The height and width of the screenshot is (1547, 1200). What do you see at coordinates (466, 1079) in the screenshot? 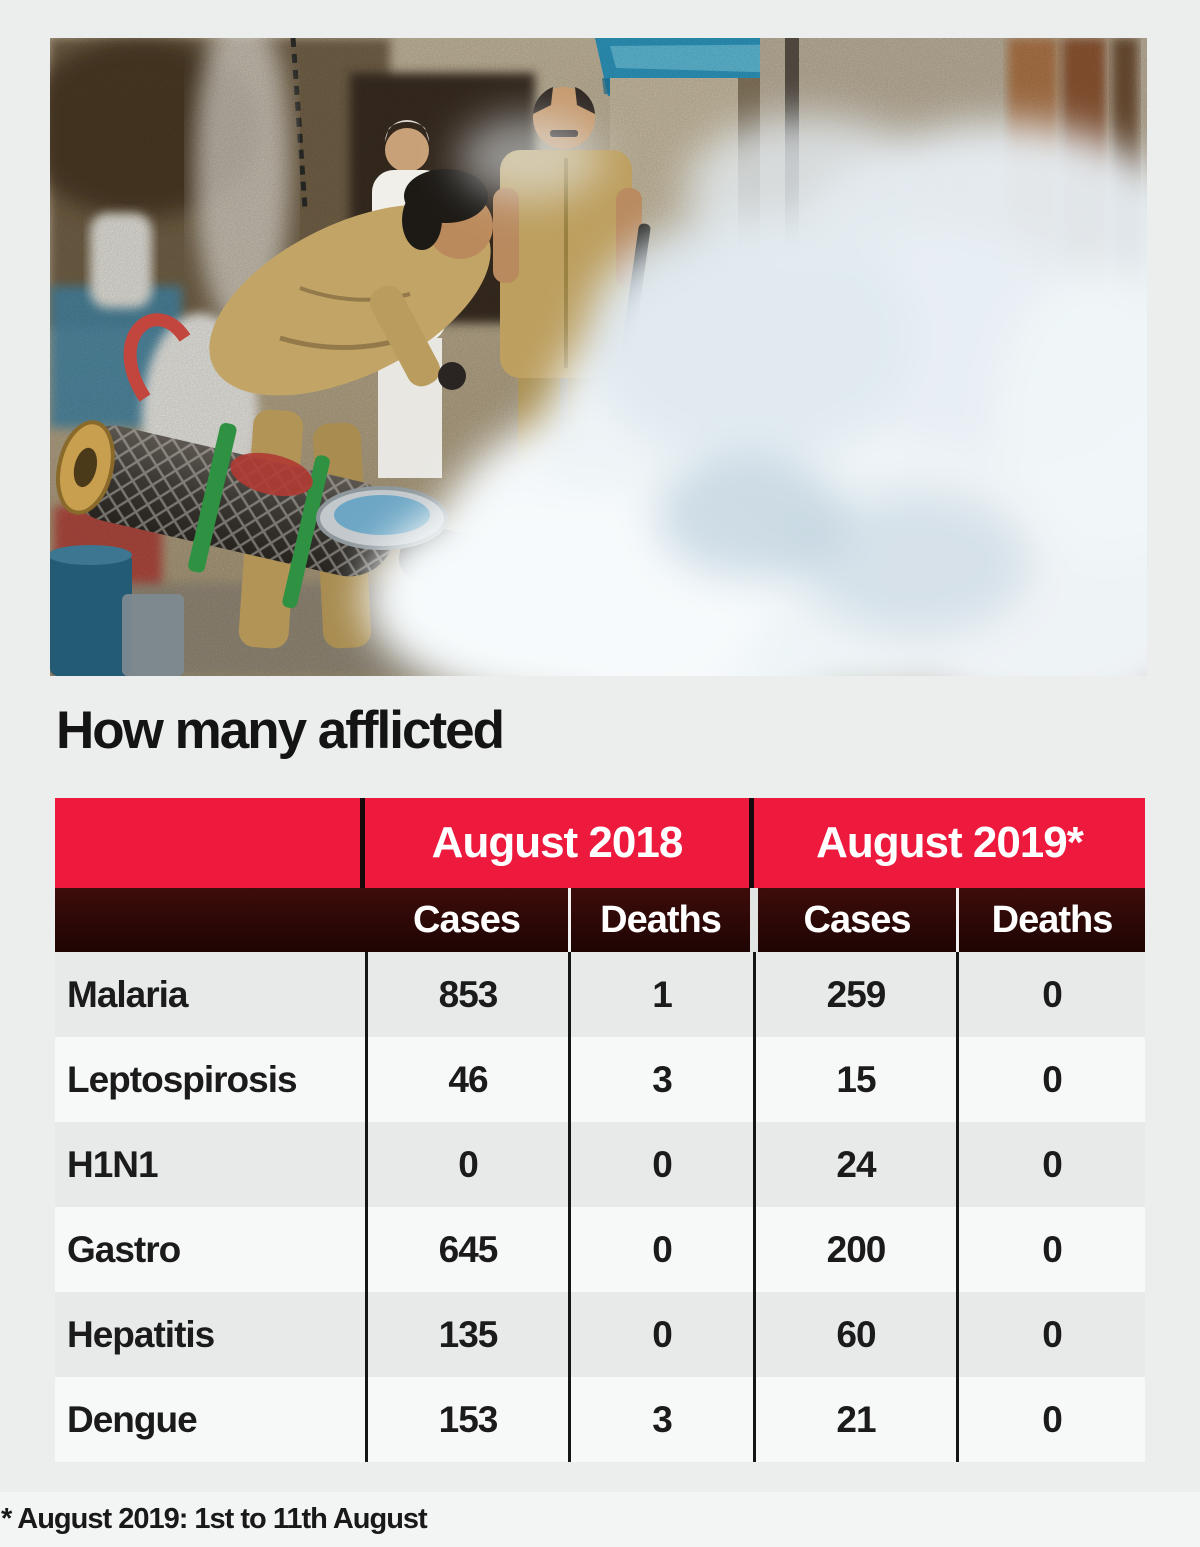
I see `cases-2018: 46` at bounding box center [466, 1079].